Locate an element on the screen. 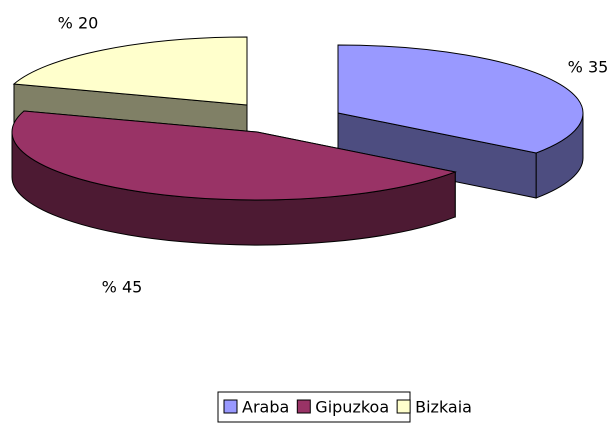  legend-label: Araba is located at coordinates (265, 407).